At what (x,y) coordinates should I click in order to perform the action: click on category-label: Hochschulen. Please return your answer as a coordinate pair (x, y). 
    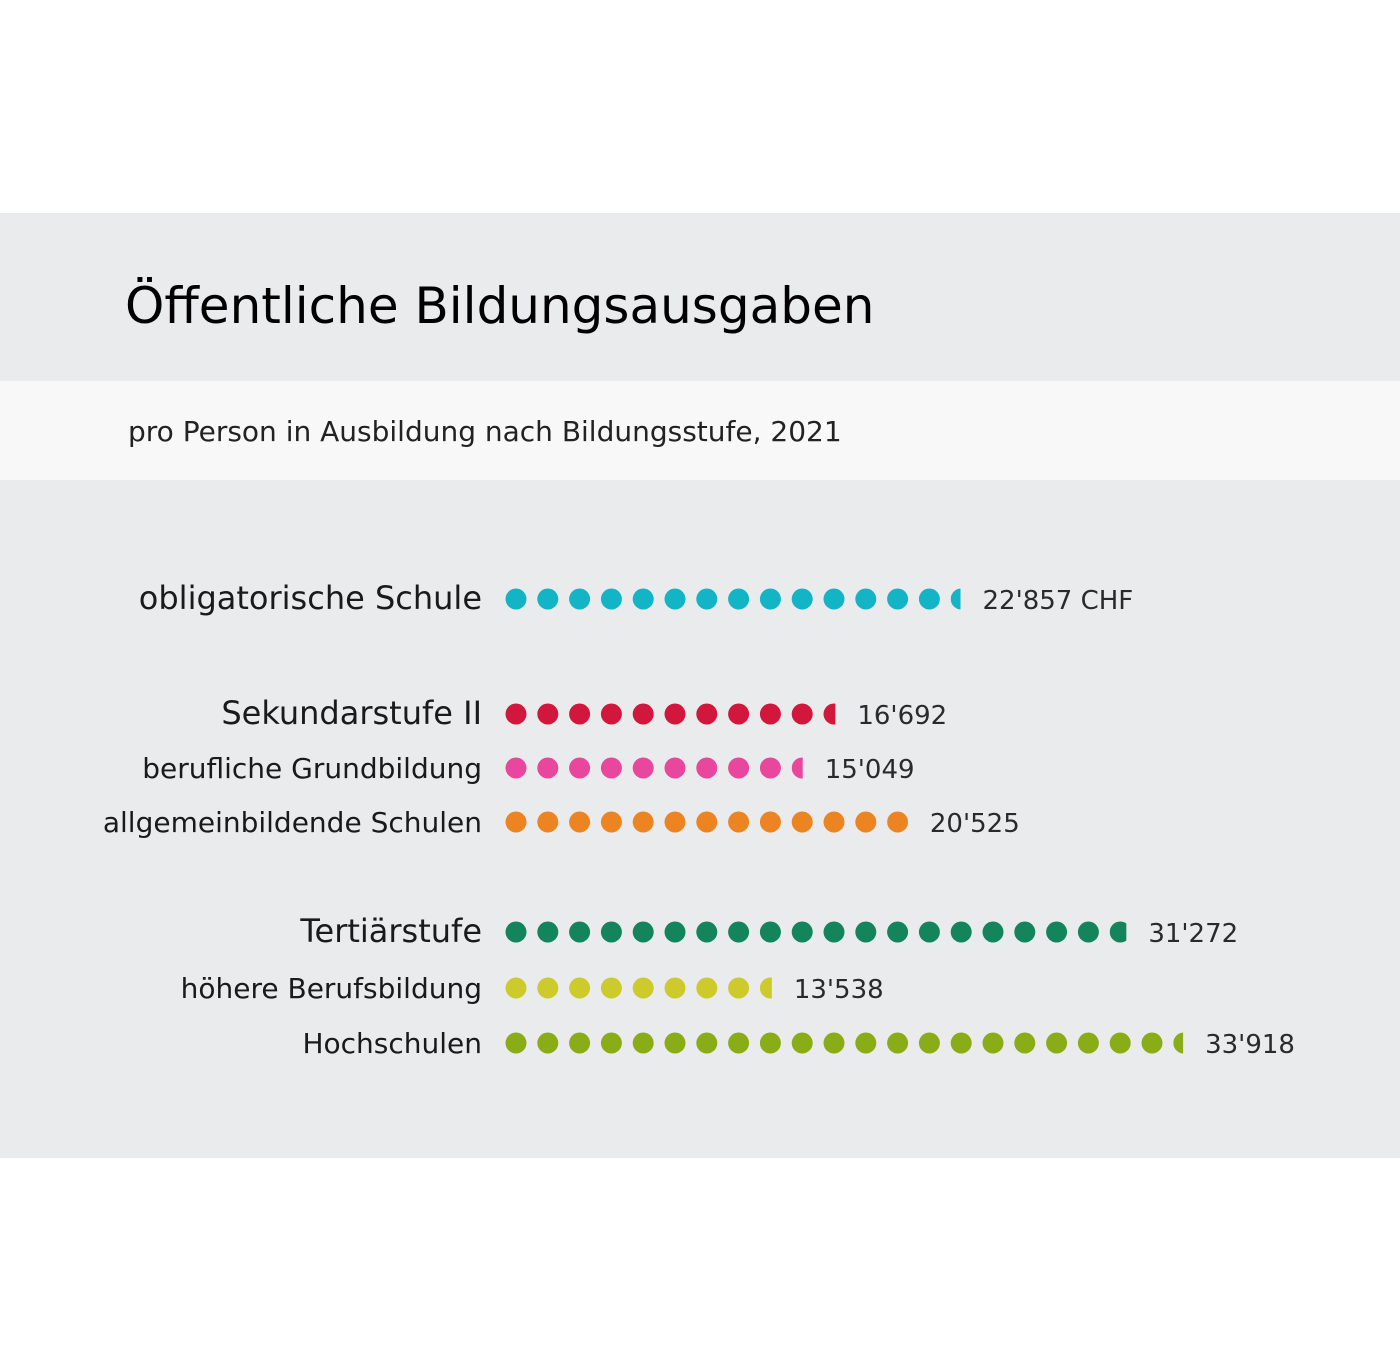
    Looking at the image, I should click on (392, 1043).